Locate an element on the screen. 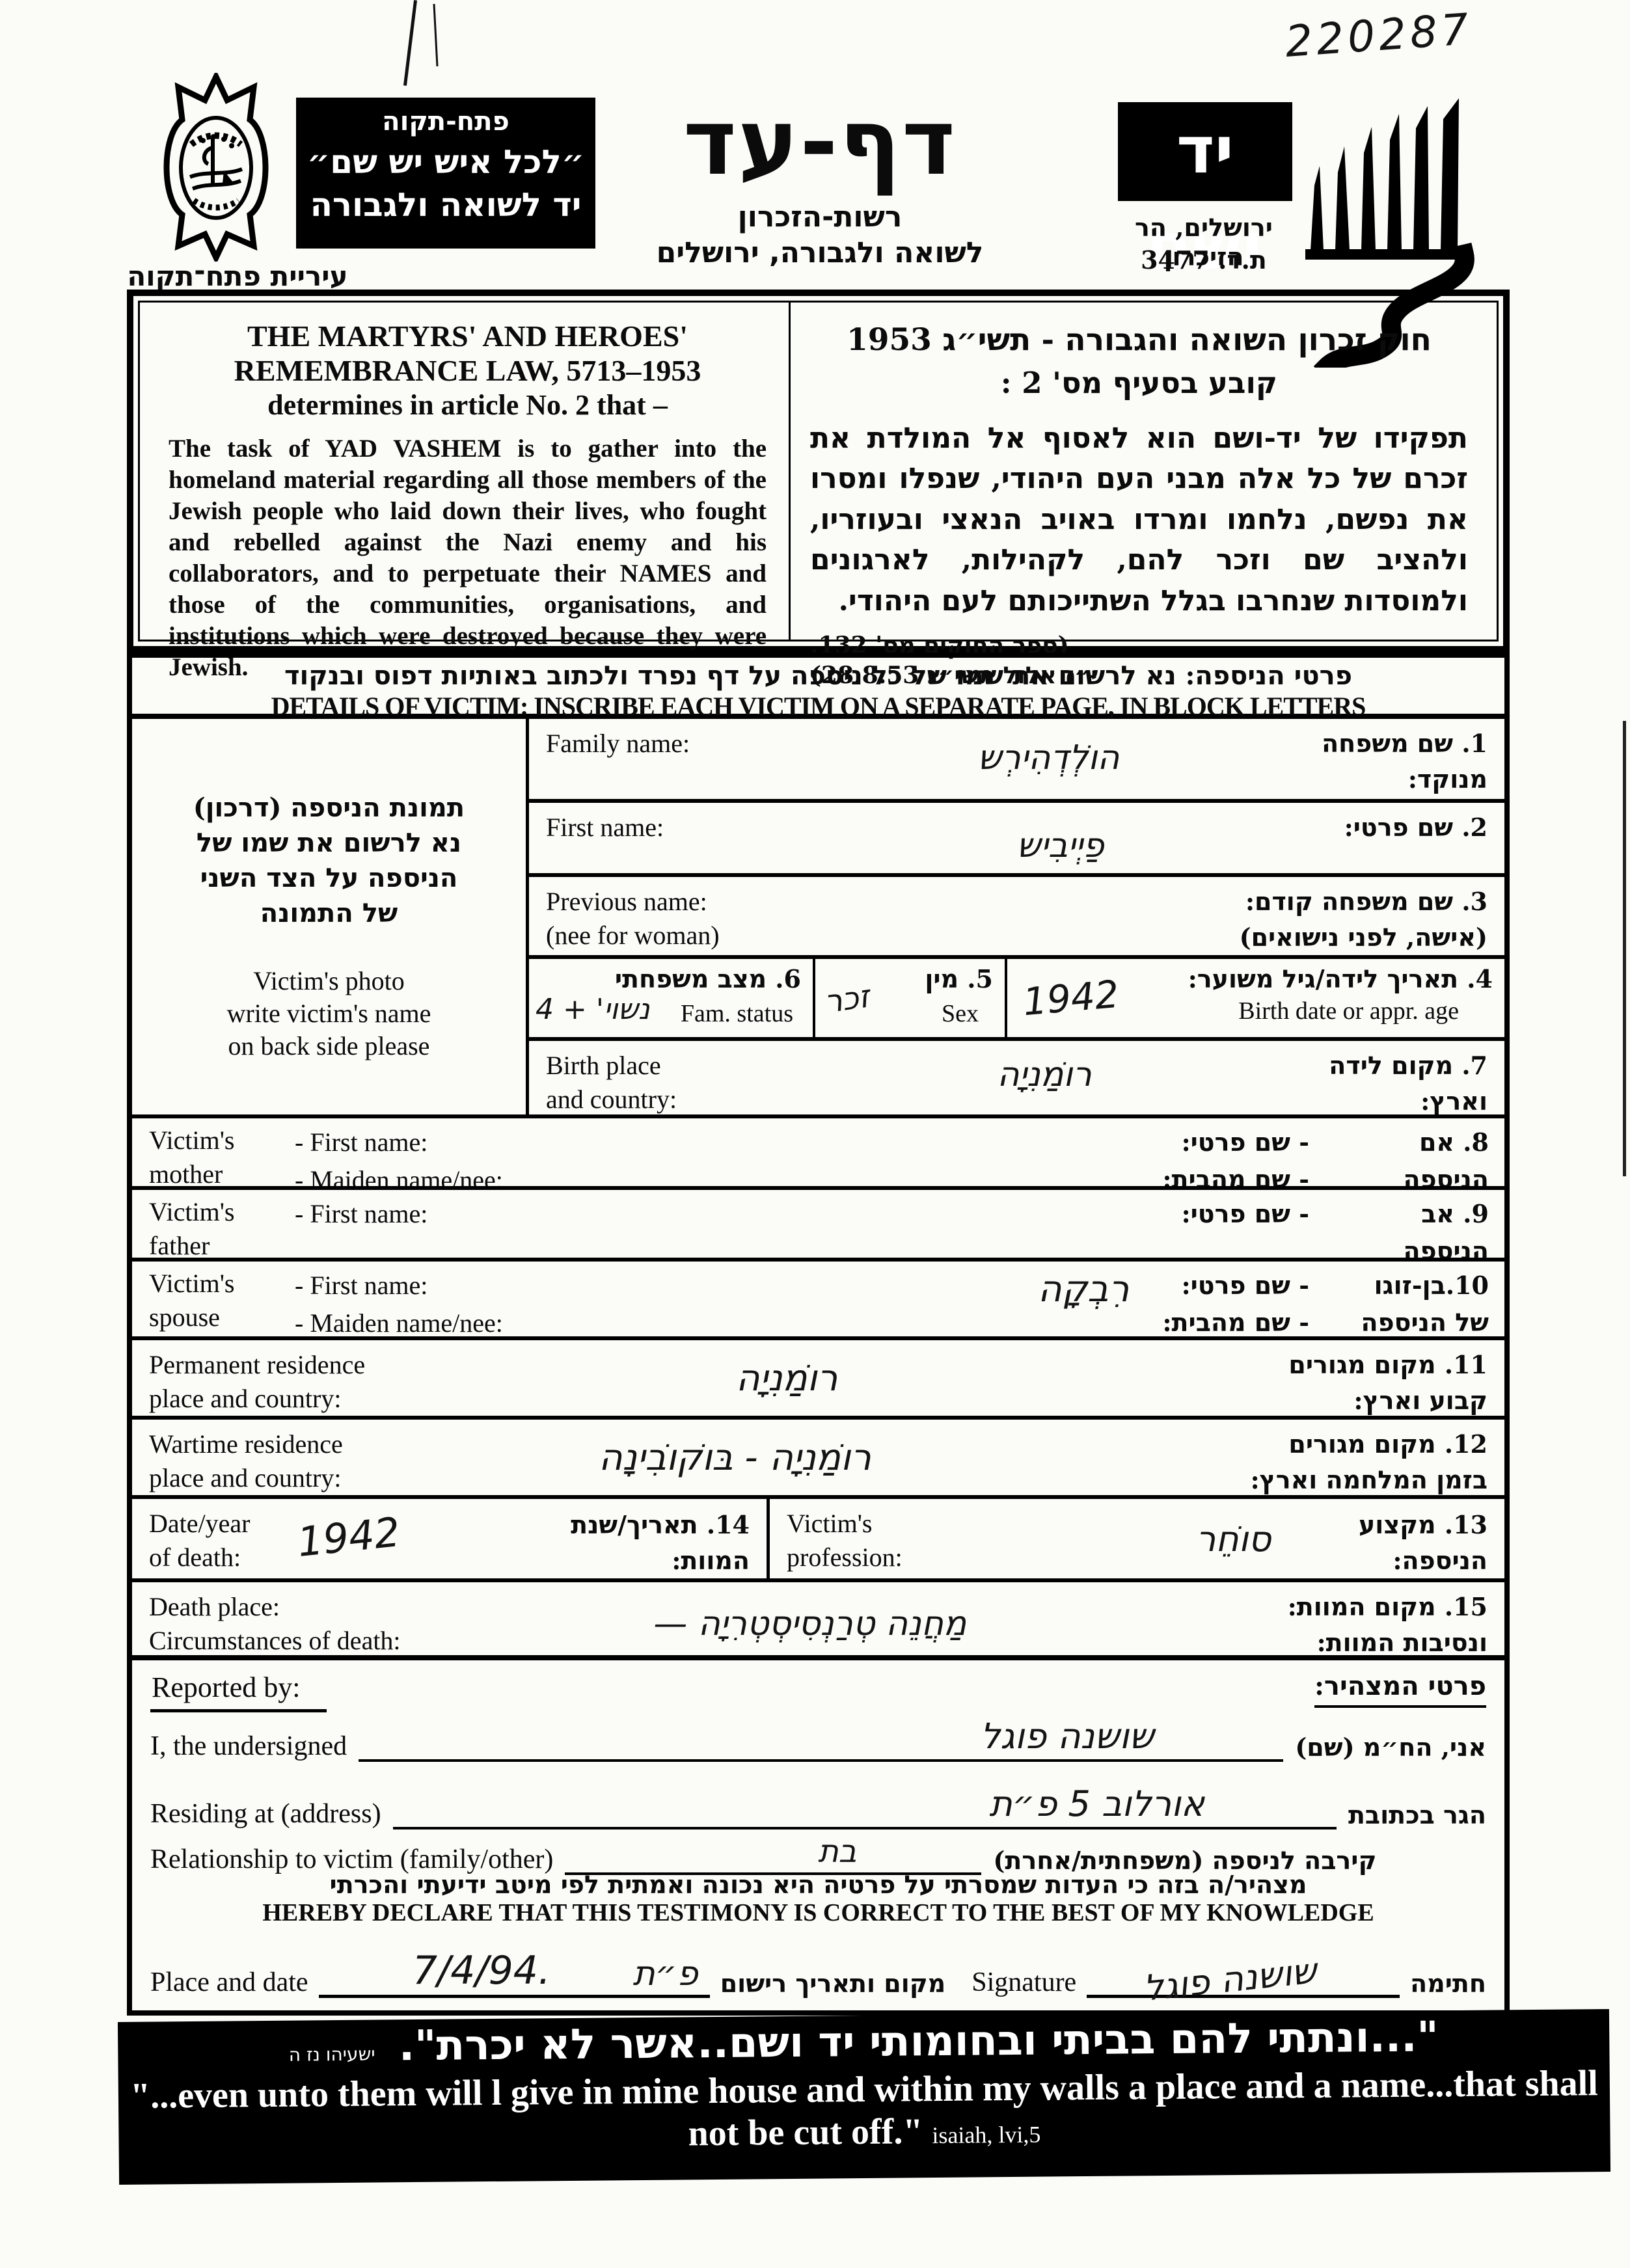  photo-note-he-1: תמונת הניספה (דרכון) is located at coordinates (329, 807).